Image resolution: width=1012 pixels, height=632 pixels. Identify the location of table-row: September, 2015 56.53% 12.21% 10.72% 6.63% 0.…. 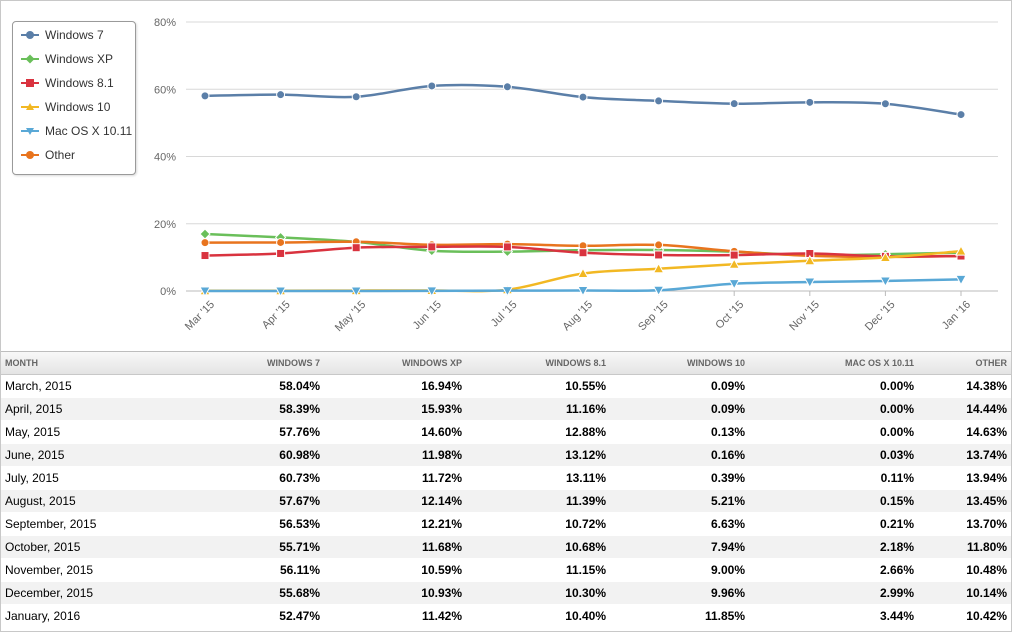
(506, 524).